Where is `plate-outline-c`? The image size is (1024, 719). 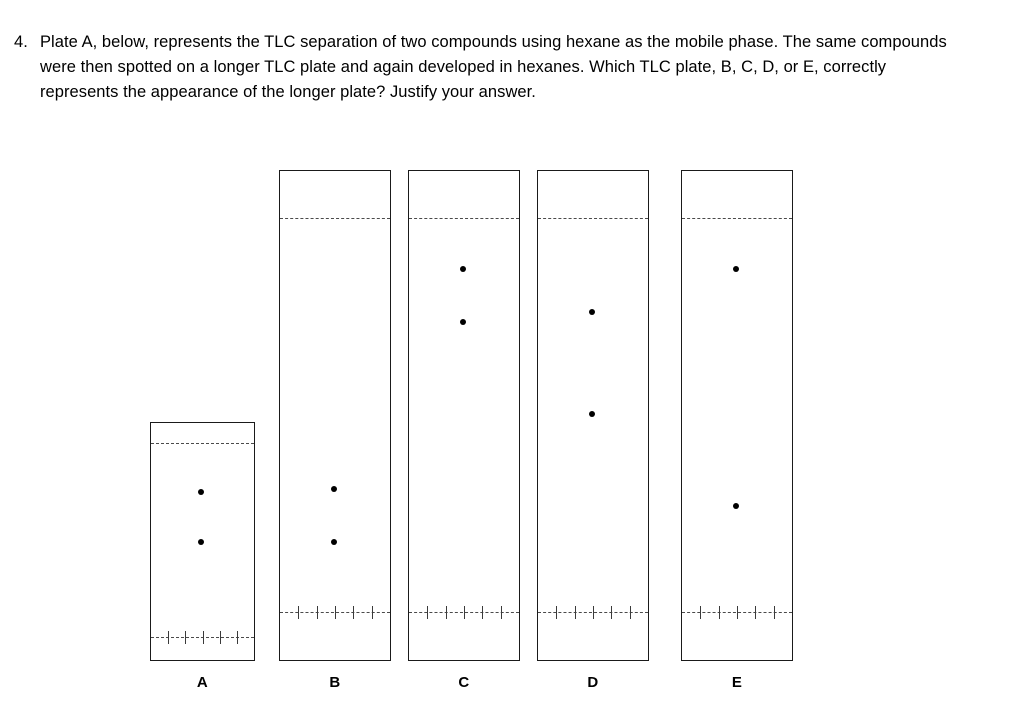 plate-outline-c is located at coordinates (464, 415).